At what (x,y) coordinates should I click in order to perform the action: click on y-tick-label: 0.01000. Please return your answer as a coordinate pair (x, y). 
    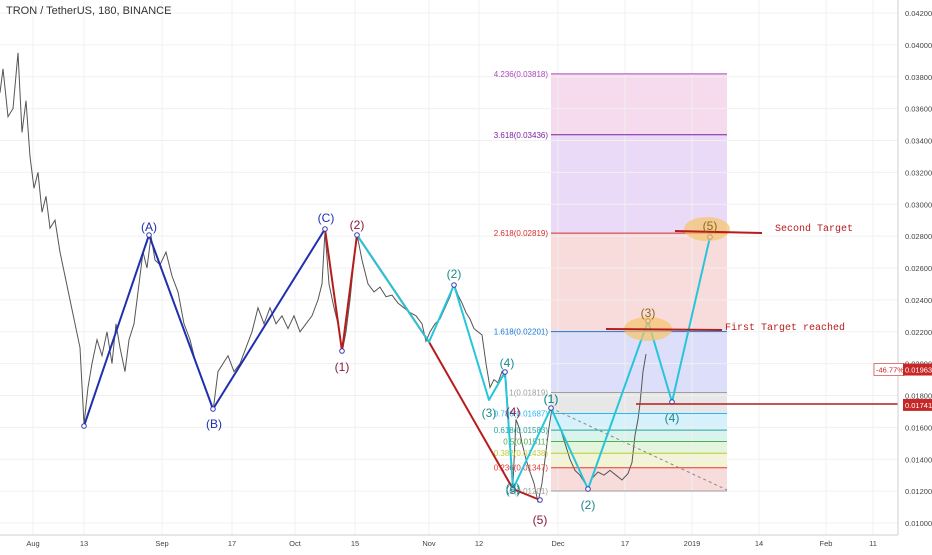
    Looking at the image, I should click on (918, 523).